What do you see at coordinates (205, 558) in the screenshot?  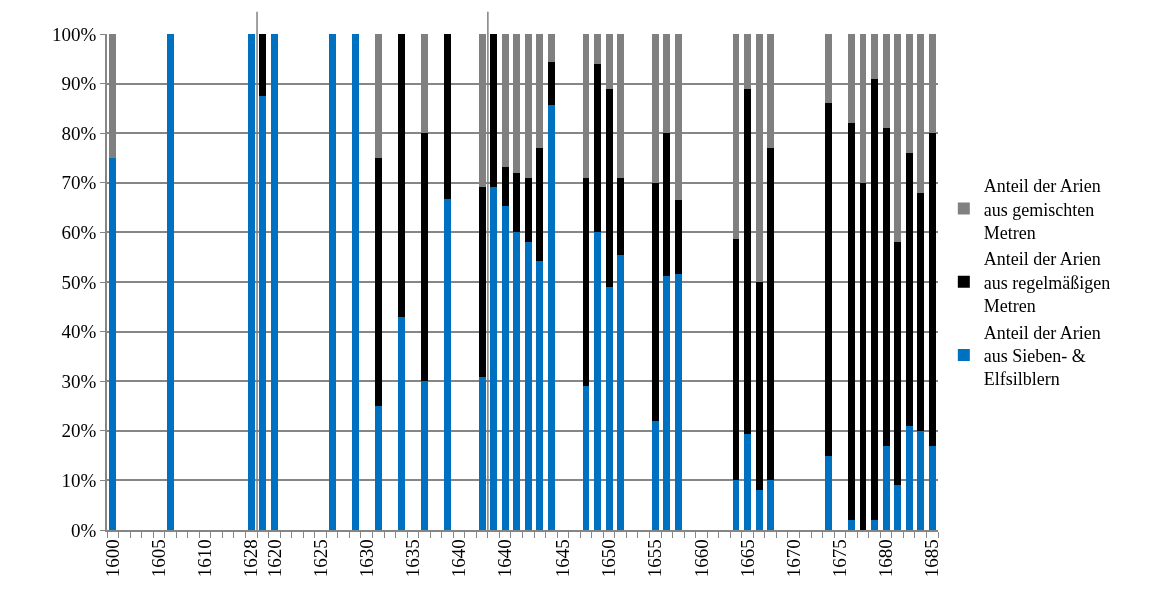 I see `x-tick-label: 1610` at bounding box center [205, 558].